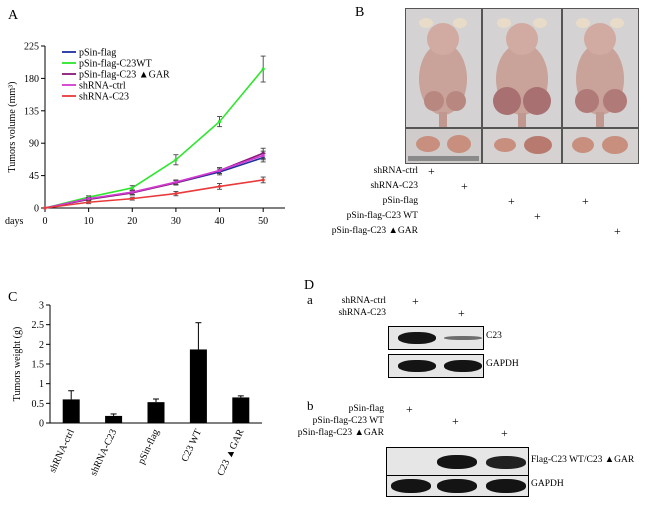  I want to click on x-tick-label: 40, so click(220, 221).